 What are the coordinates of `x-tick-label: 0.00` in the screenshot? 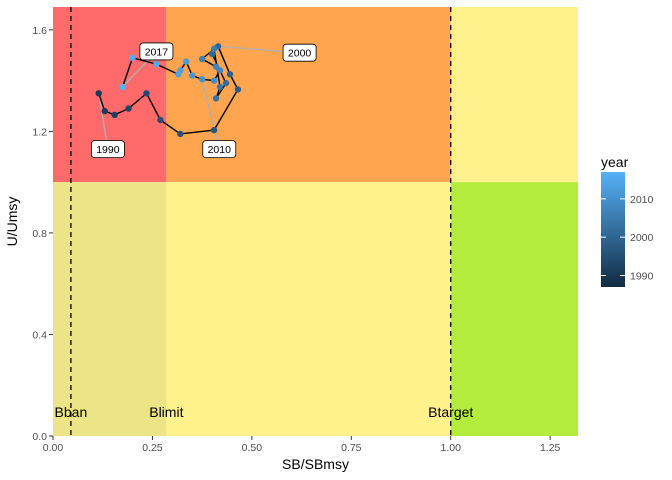 It's located at (53, 448).